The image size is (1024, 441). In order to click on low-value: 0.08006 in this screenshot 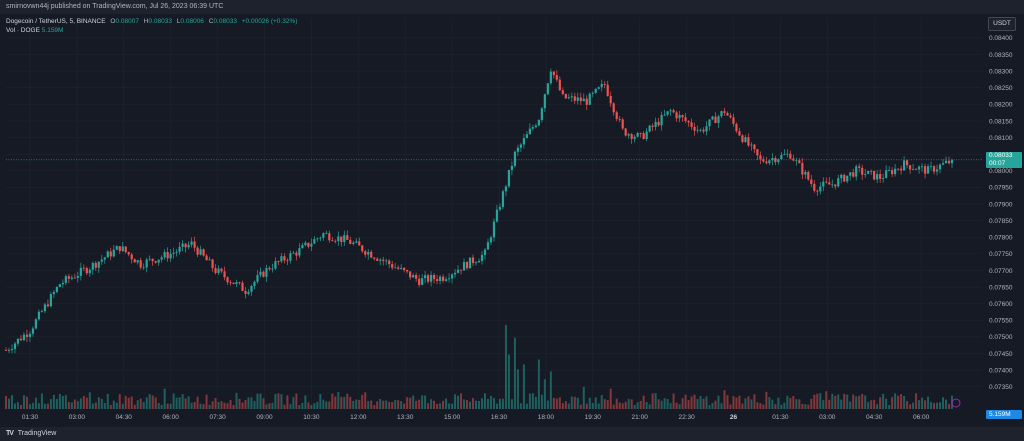, I will do `click(192, 21)`.